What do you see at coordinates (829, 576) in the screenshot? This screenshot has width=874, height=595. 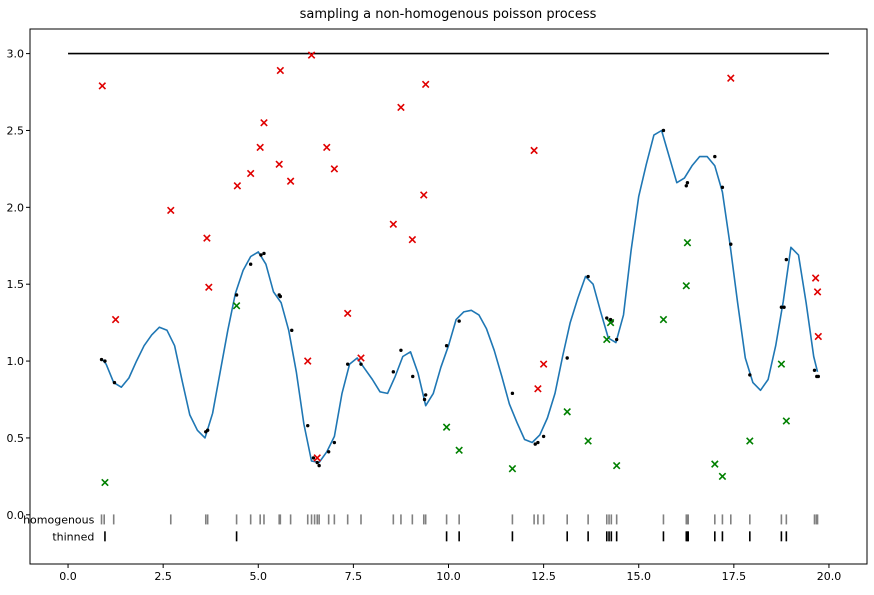 I see `x-tick-label: 20.0` at bounding box center [829, 576].